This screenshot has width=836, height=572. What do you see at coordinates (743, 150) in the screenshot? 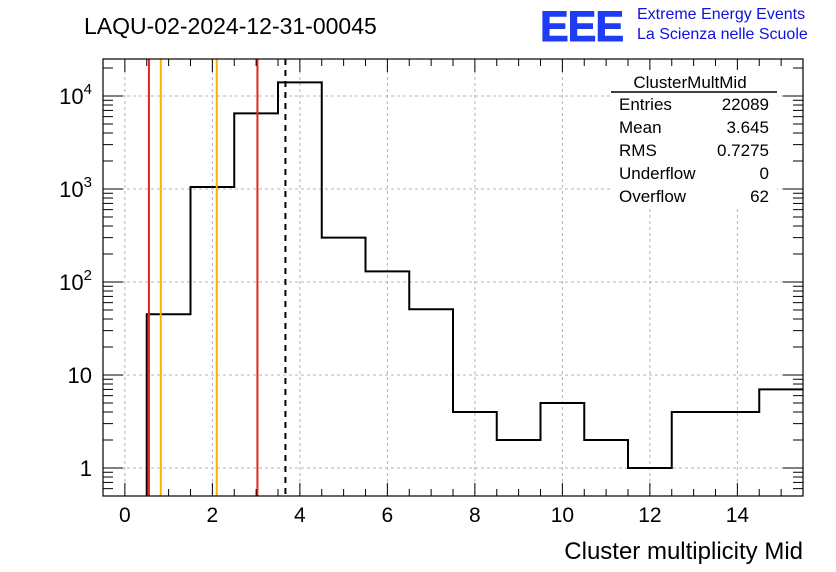
I see `stats-row-value: 0.7275` at bounding box center [743, 150].